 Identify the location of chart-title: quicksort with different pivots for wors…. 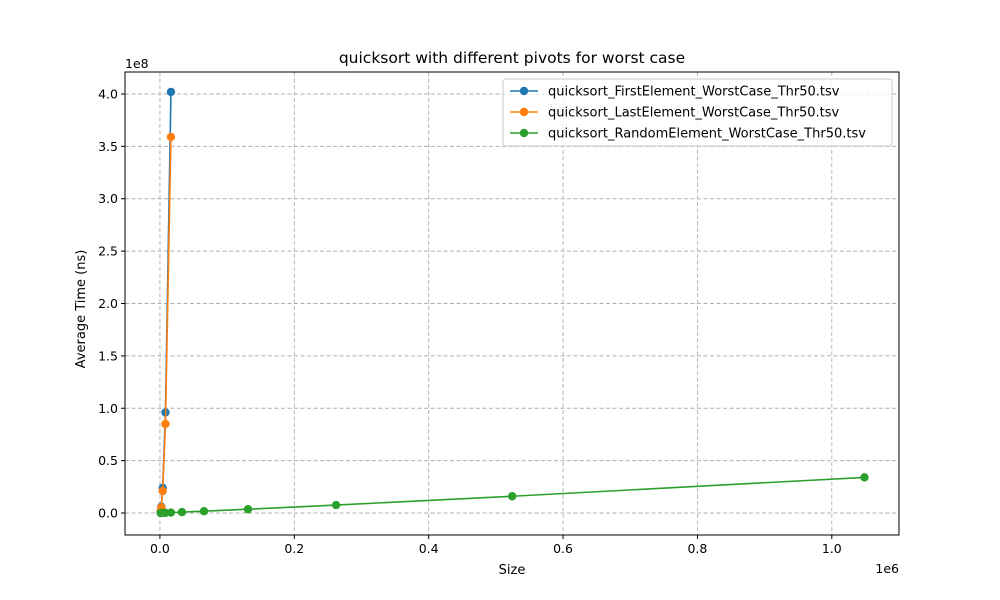
(512, 58).